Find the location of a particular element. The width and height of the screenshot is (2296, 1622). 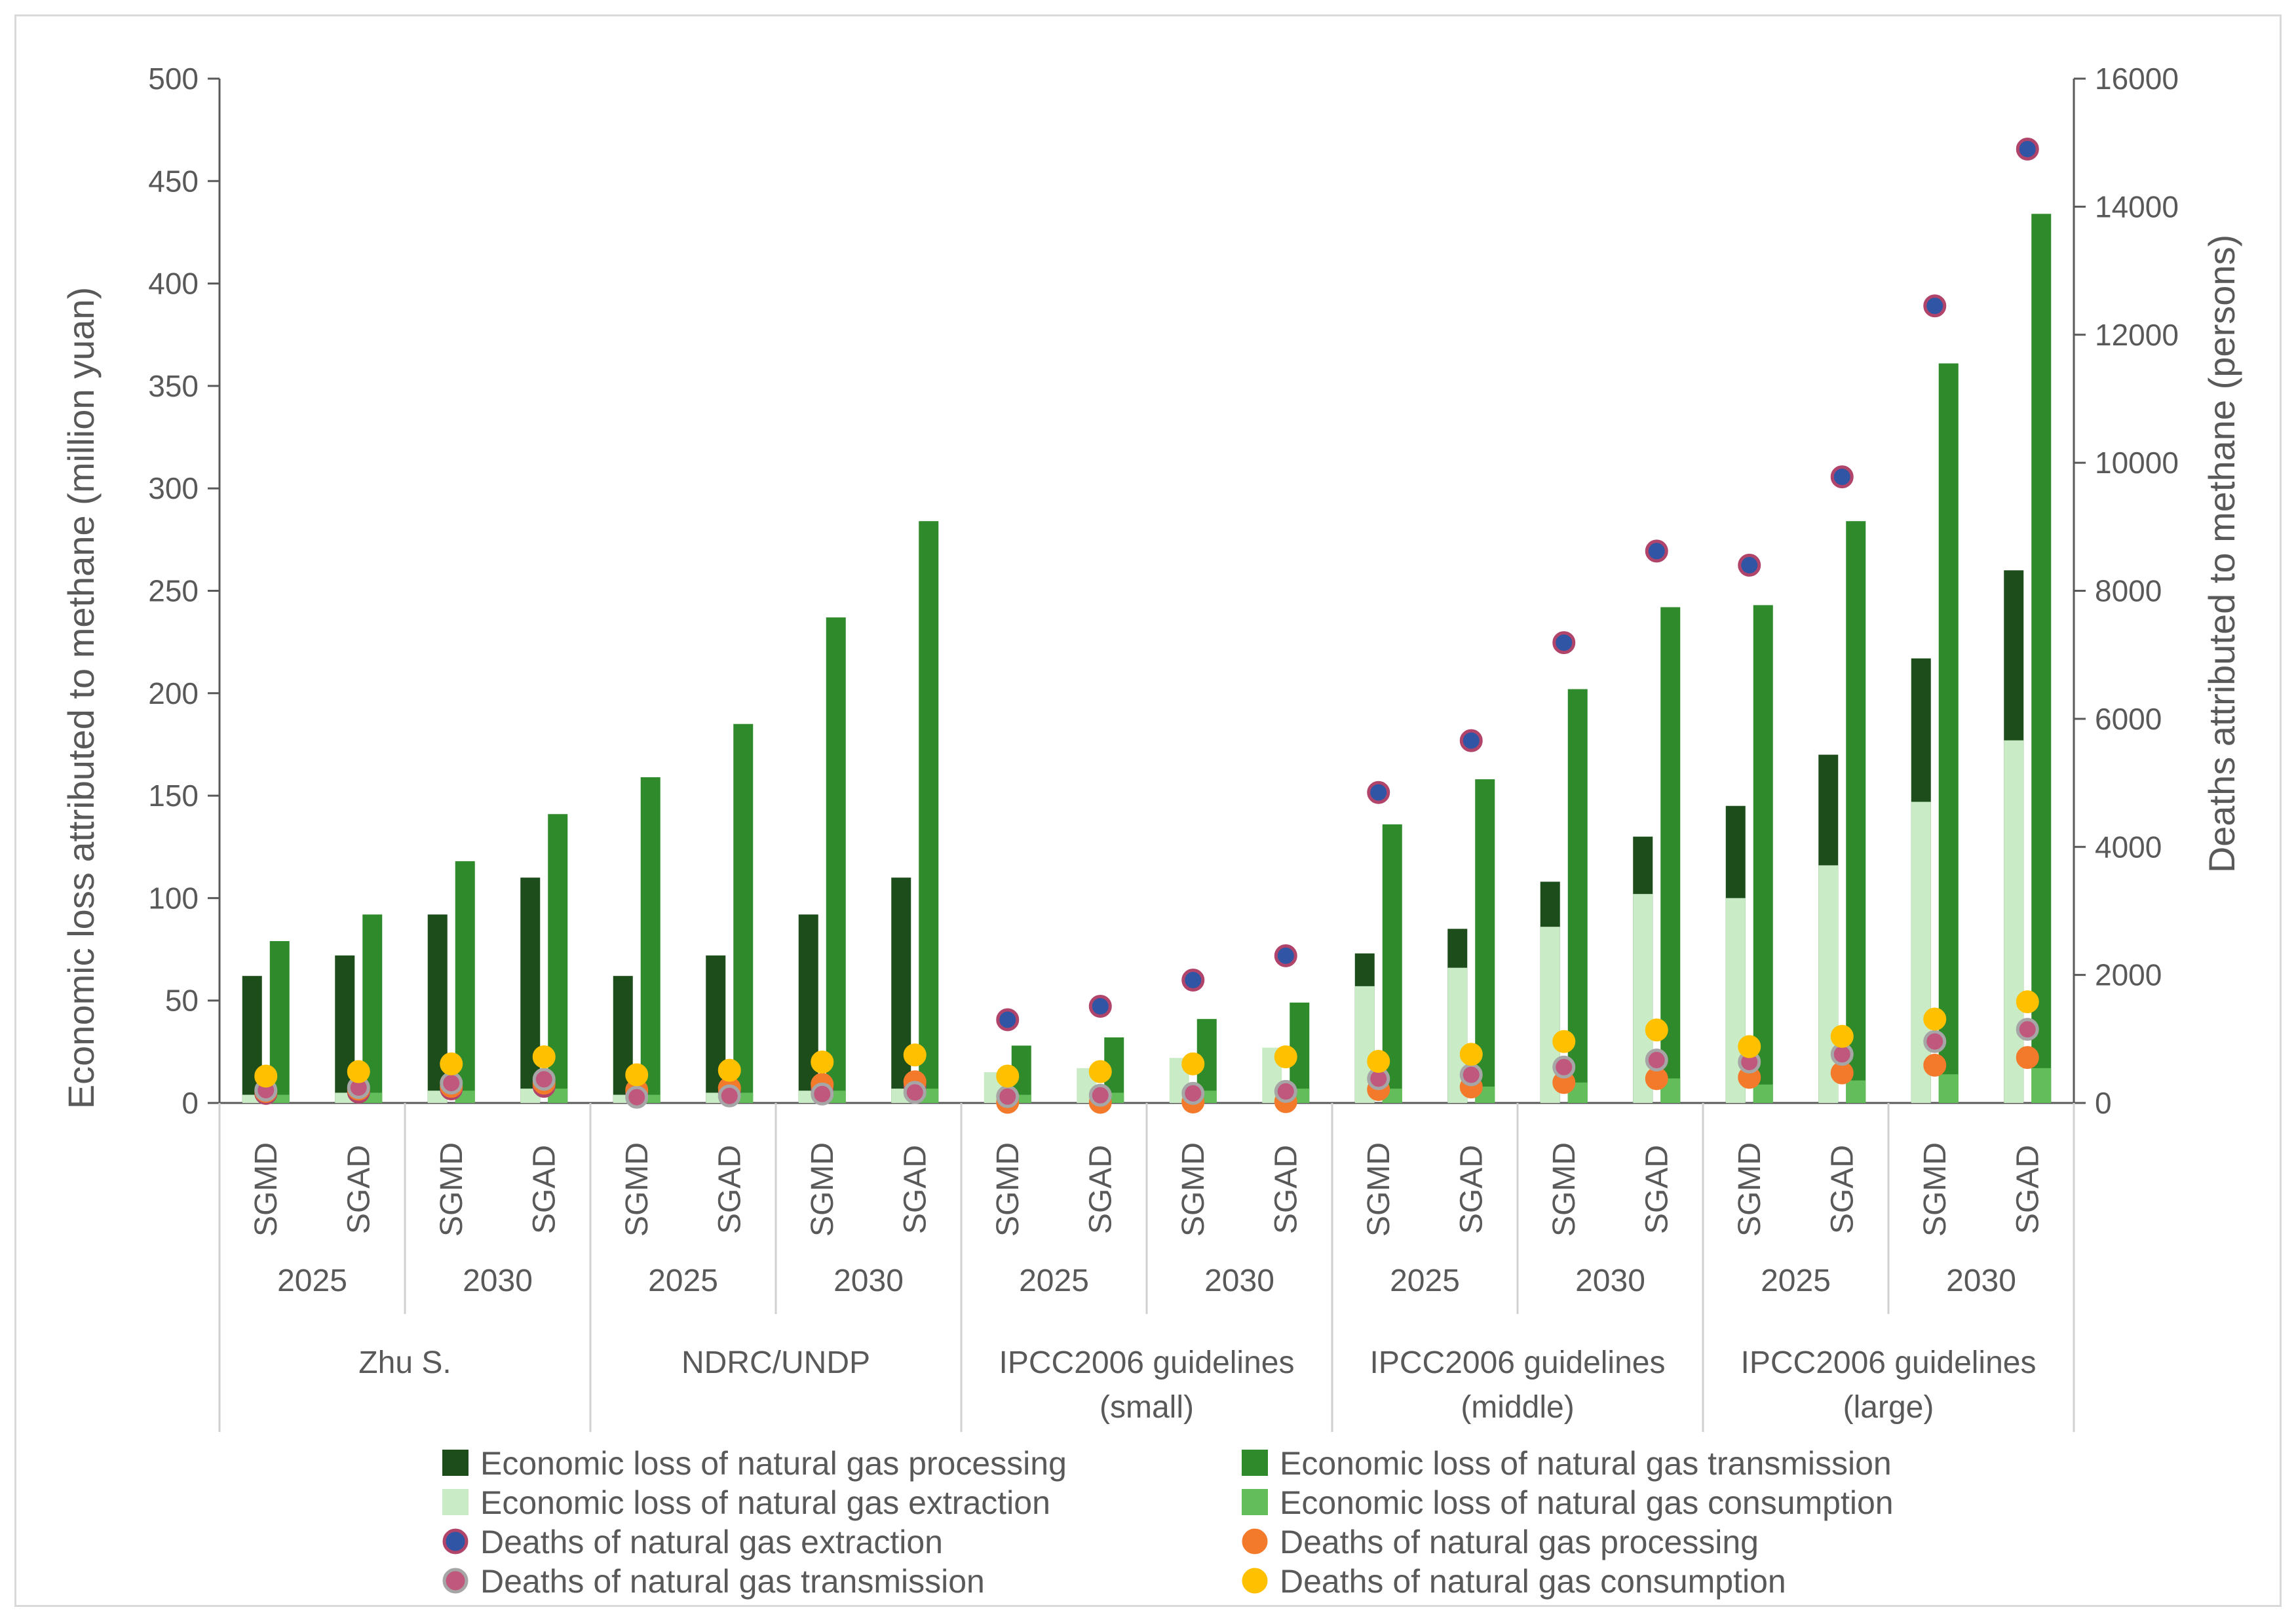

y2-tick-label: 8000 is located at coordinates (2128, 591).